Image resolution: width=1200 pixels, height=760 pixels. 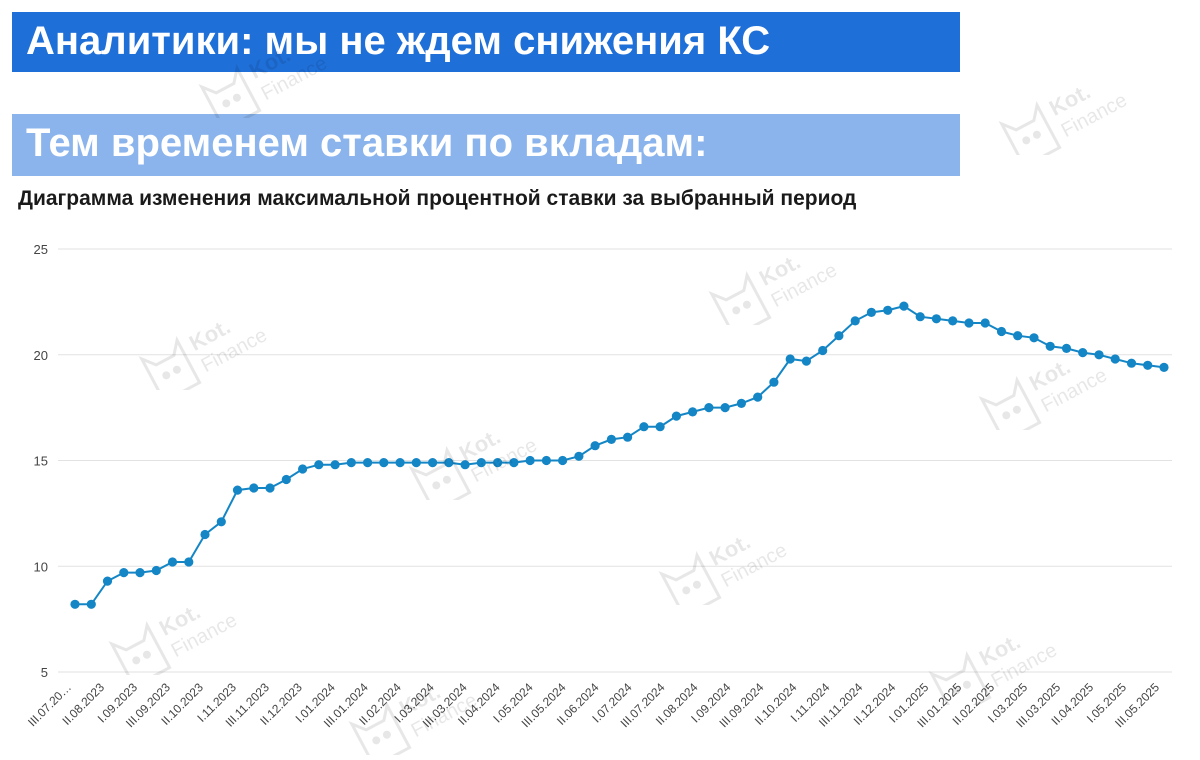 I want to click on y-tick-label: 5, so click(x=44, y=672).